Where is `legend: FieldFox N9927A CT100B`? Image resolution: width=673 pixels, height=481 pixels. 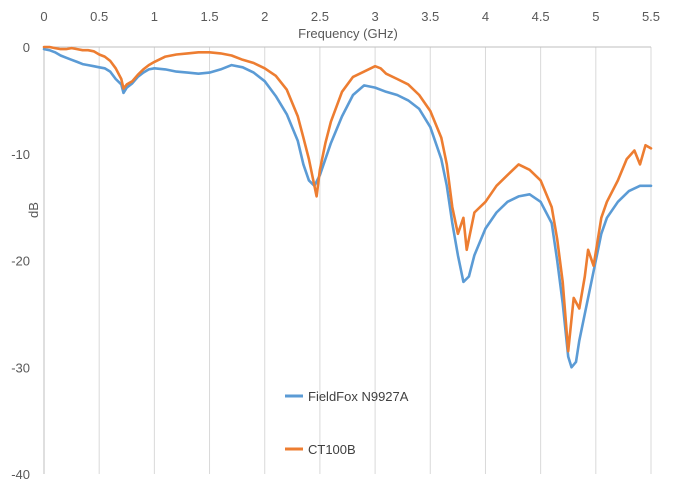 legend: FieldFox N9927A CT100B is located at coordinates (347, 423).